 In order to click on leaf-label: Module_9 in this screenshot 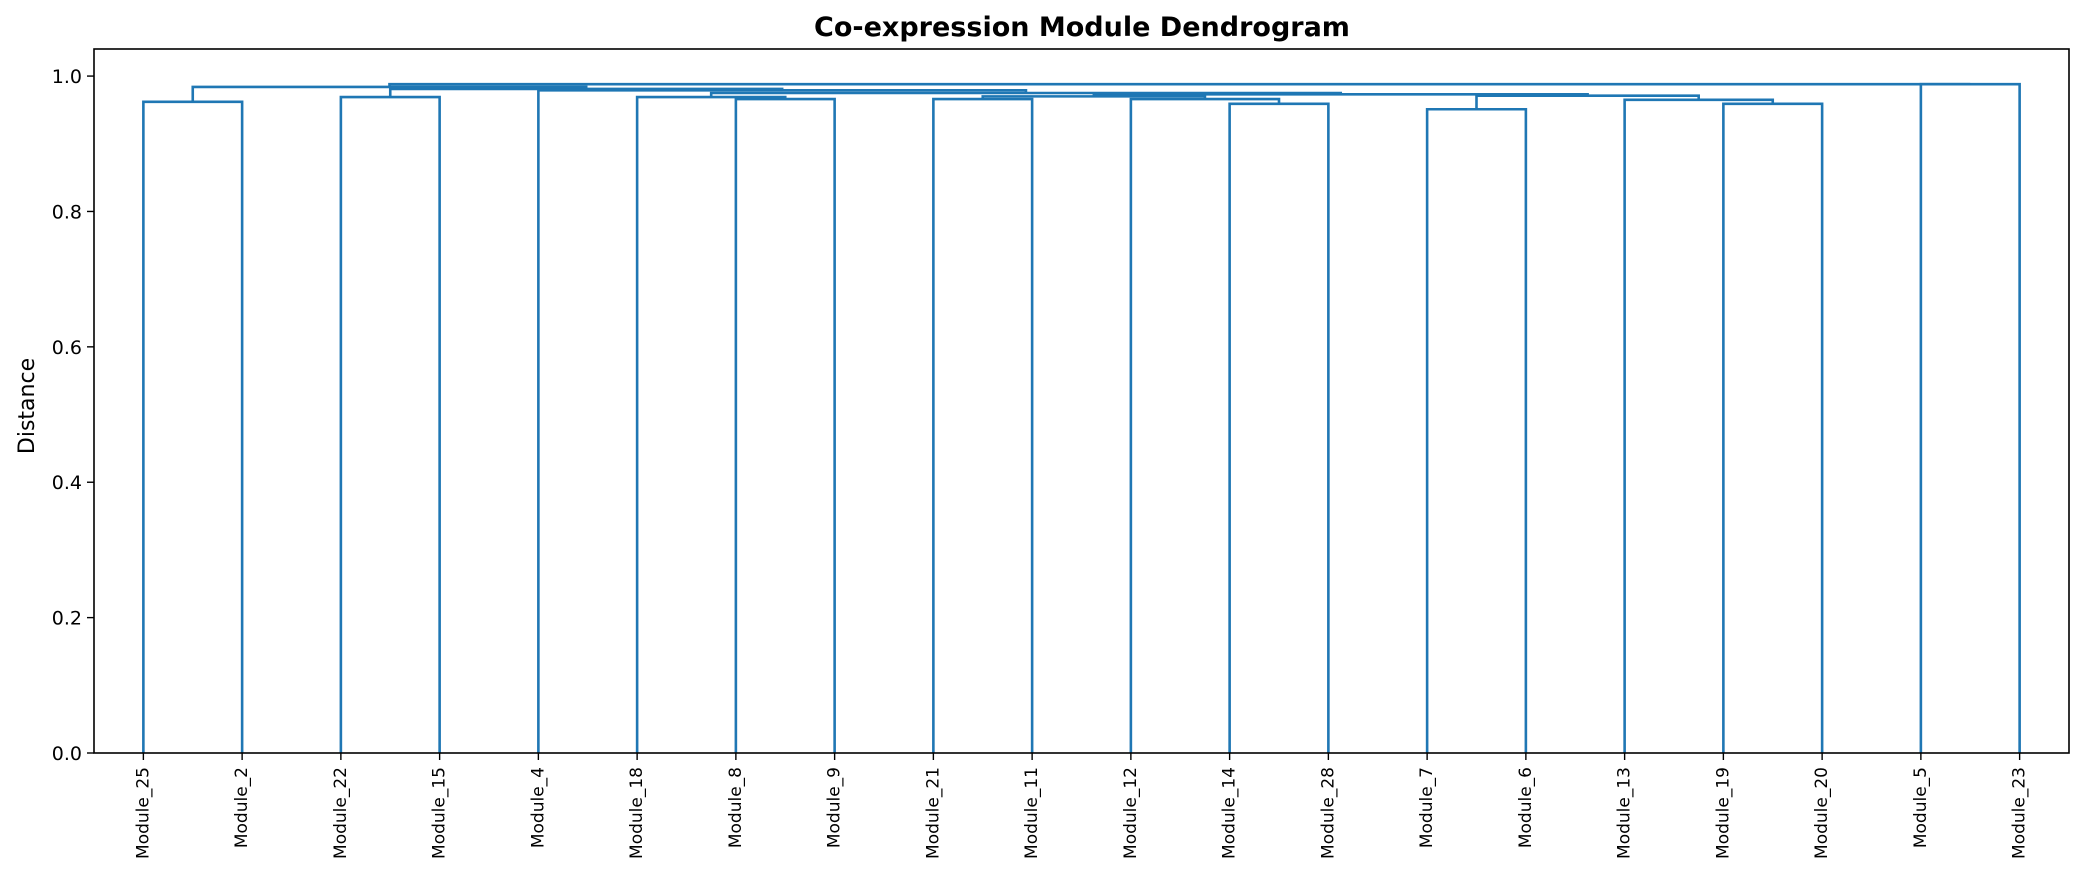, I will do `click(835, 807)`.